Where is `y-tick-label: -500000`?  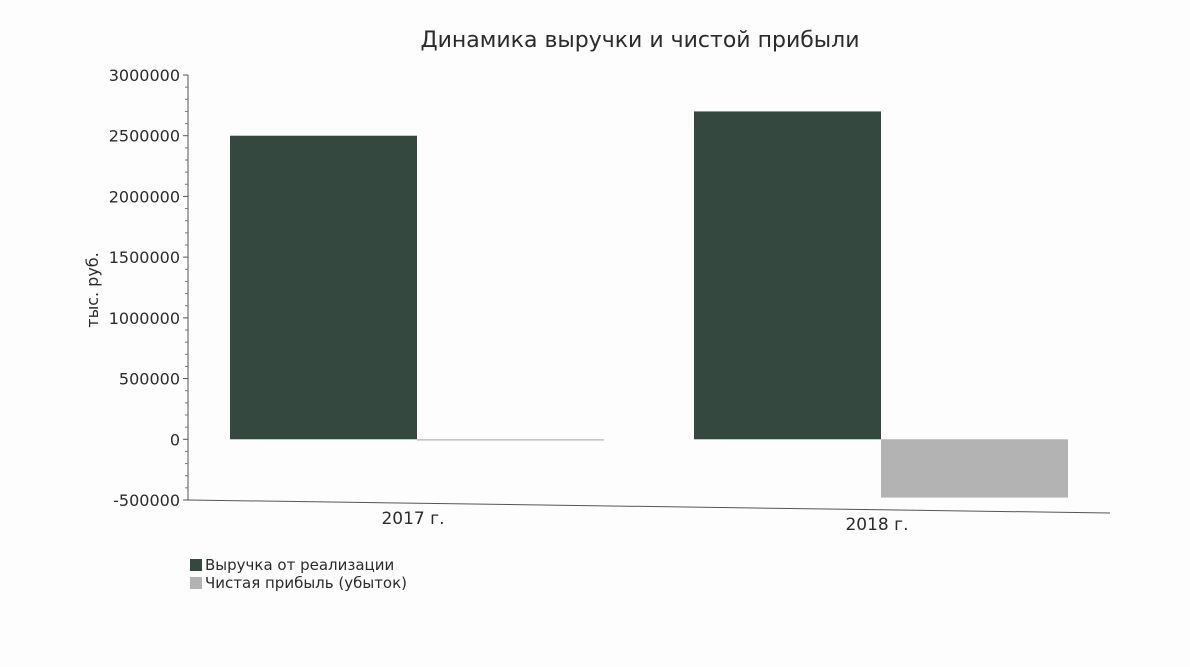
y-tick-label: -500000 is located at coordinates (146, 500).